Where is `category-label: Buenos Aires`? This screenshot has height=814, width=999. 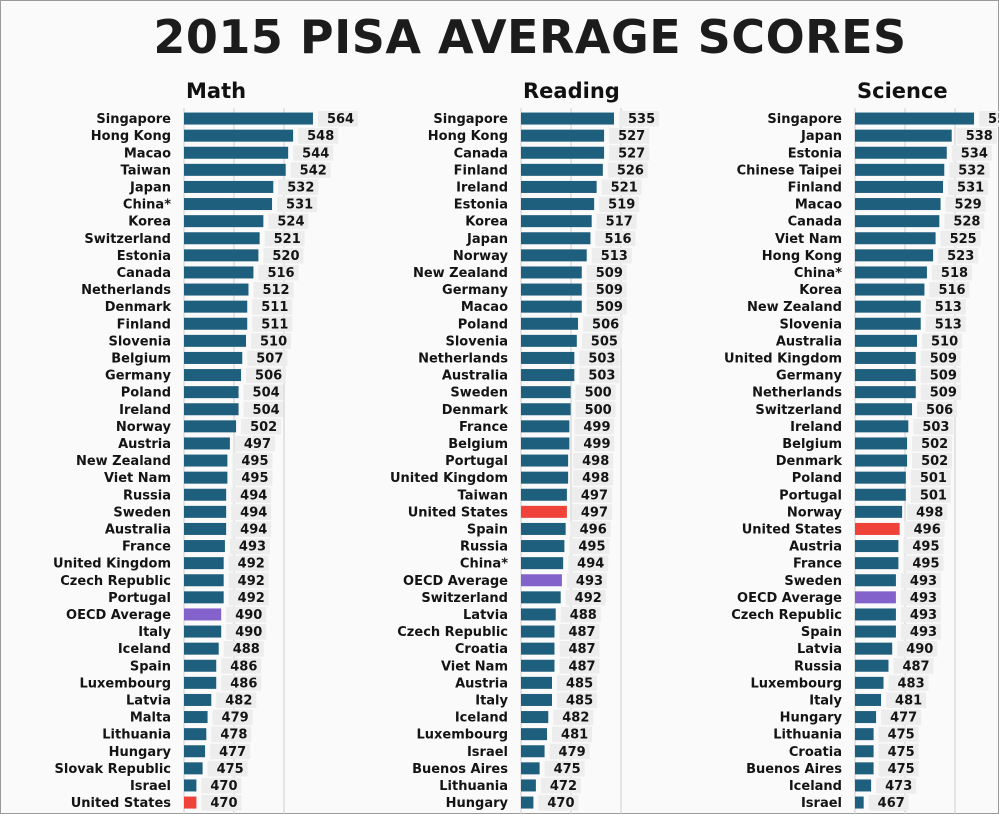
category-label: Buenos Aires is located at coordinates (794, 769).